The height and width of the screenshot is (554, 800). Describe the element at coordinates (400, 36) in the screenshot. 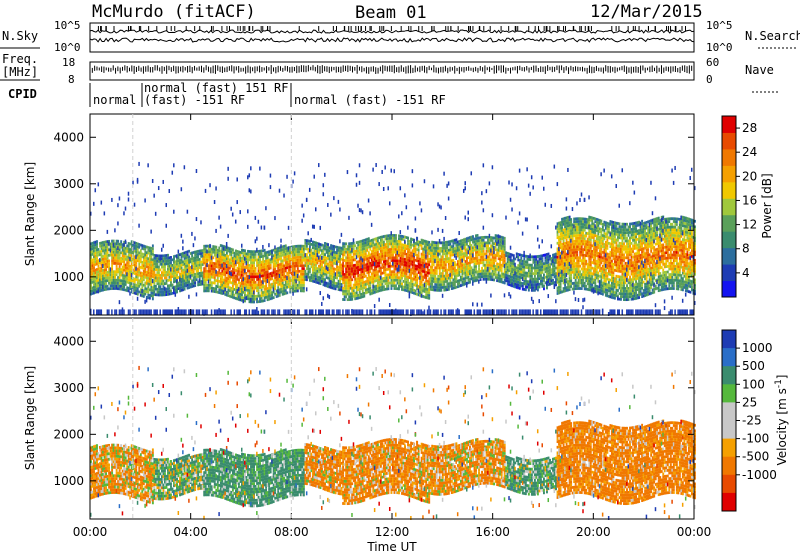

I see `nsky-strip: N.Sky 10^5 10^0 10^5 10^0 N.Search` at that location.